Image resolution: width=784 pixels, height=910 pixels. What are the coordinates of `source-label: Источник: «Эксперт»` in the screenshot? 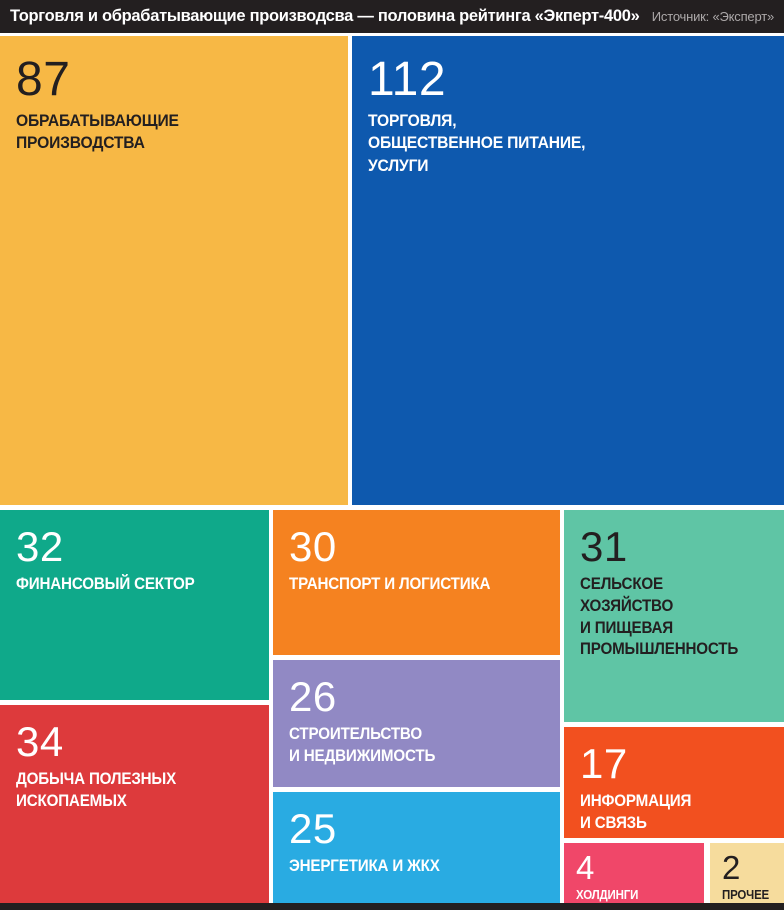 It's located at (712, 16).